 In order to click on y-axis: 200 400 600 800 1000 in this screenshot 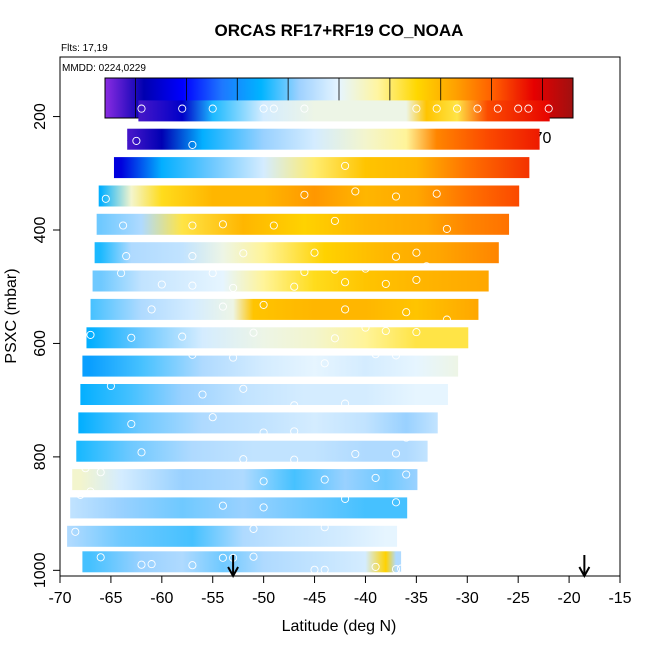, I will do `click(46, 345)`.